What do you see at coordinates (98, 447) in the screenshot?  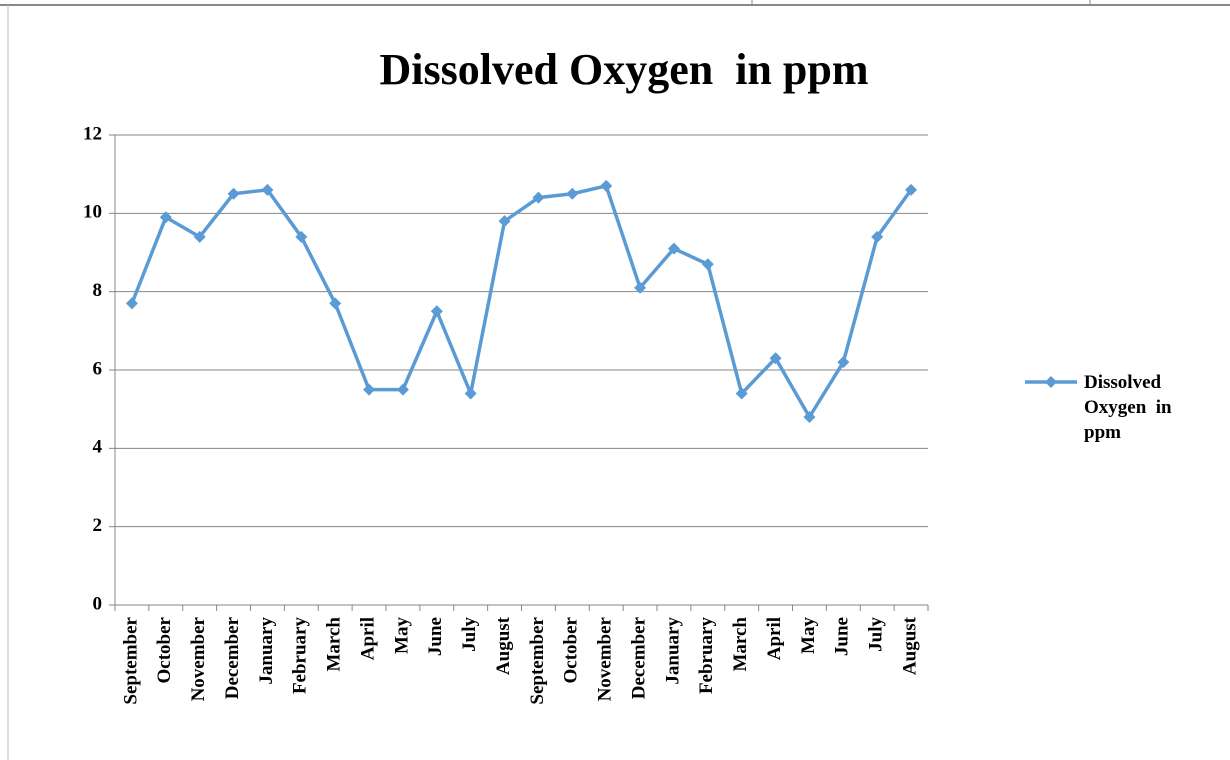 I see `y-tick-label: 4` at bounding box center [98, 447].